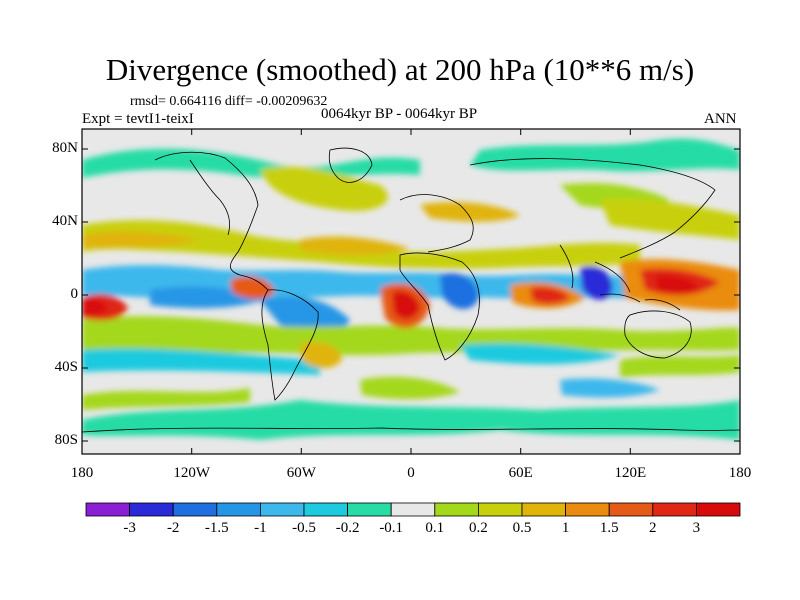  What do you see at coordinates (66, 440) in the screenshot?
I see `y-tick-label: 80S` at bounding box center [66, 440].